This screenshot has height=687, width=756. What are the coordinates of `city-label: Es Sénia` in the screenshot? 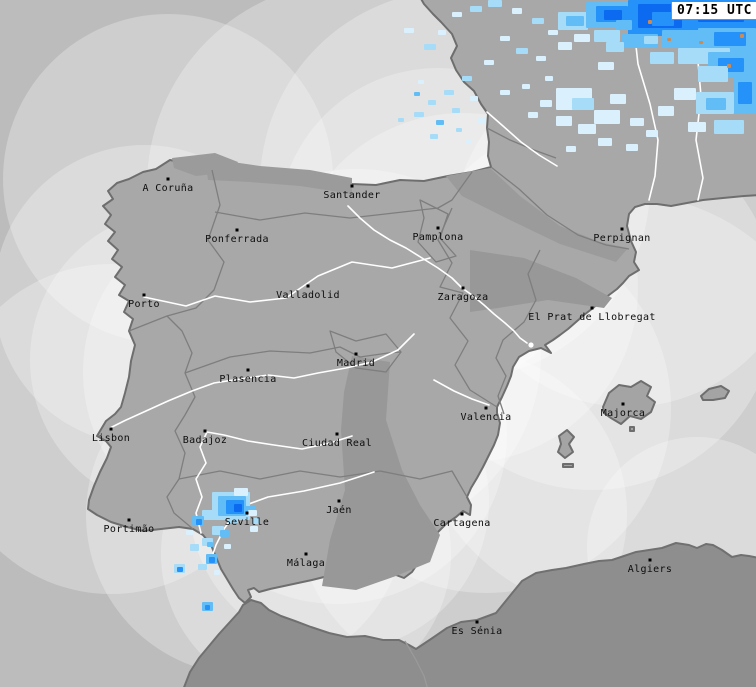 It's located at (477, 631).